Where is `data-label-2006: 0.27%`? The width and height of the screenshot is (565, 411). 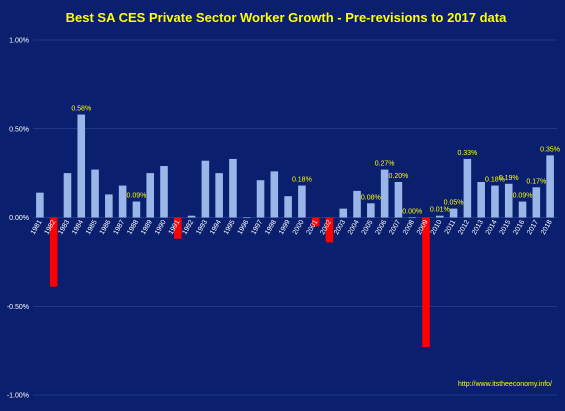 data-label-2006: 0.27% is located at coordinates (385, 164).